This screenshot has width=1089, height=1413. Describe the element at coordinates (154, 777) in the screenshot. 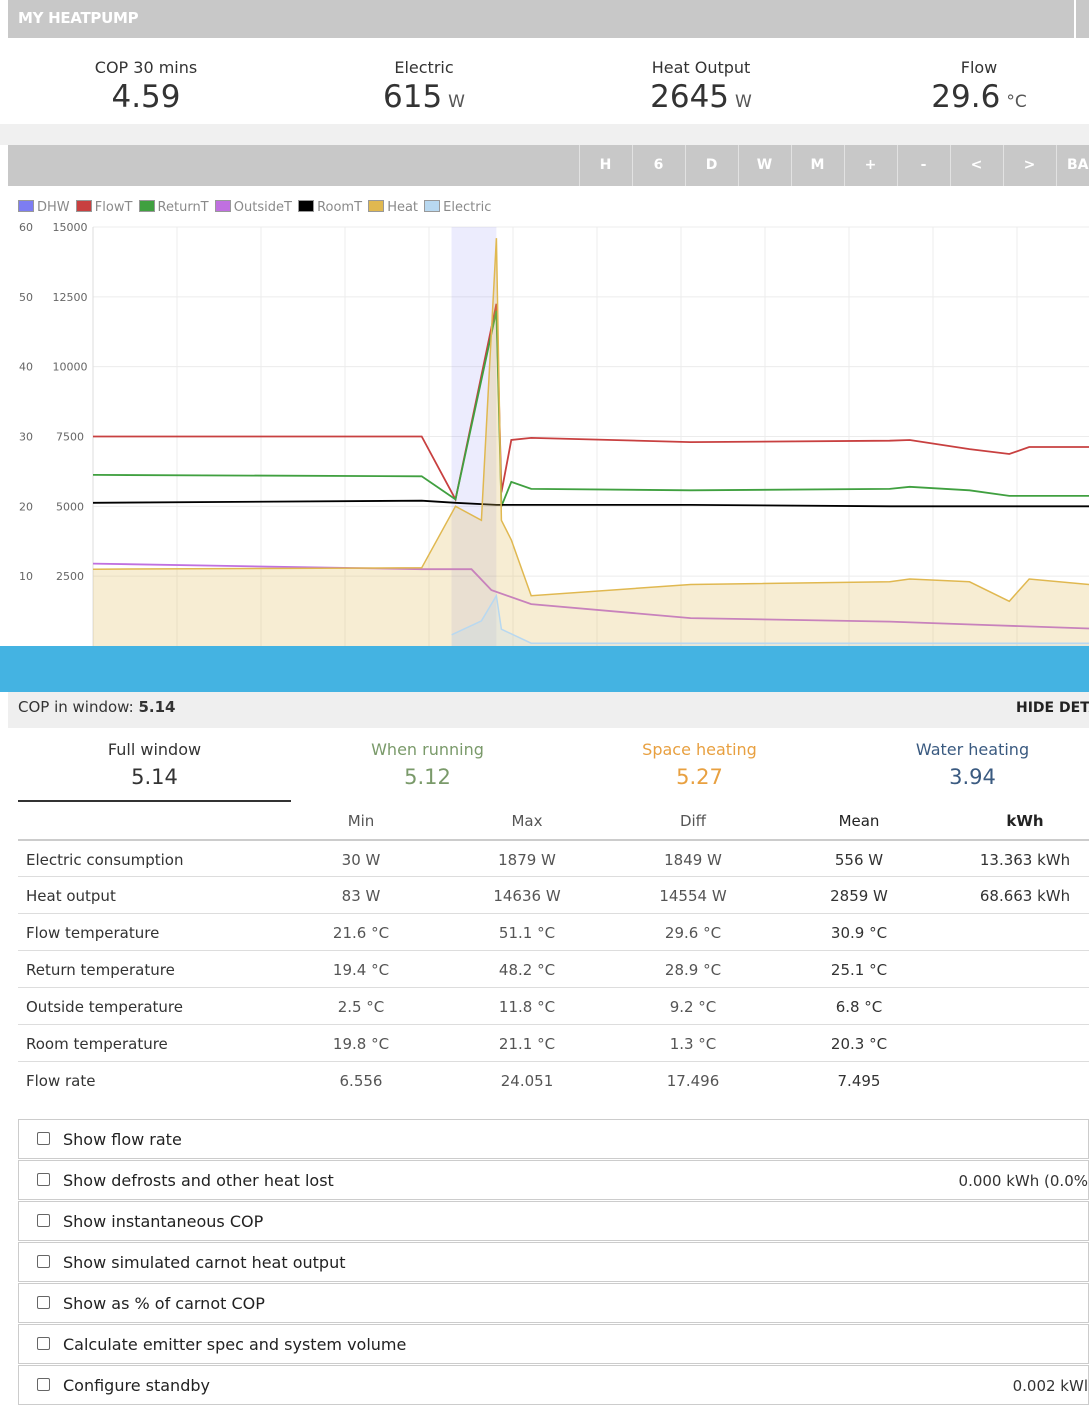

I see `tab-value: 5.14` at that location.